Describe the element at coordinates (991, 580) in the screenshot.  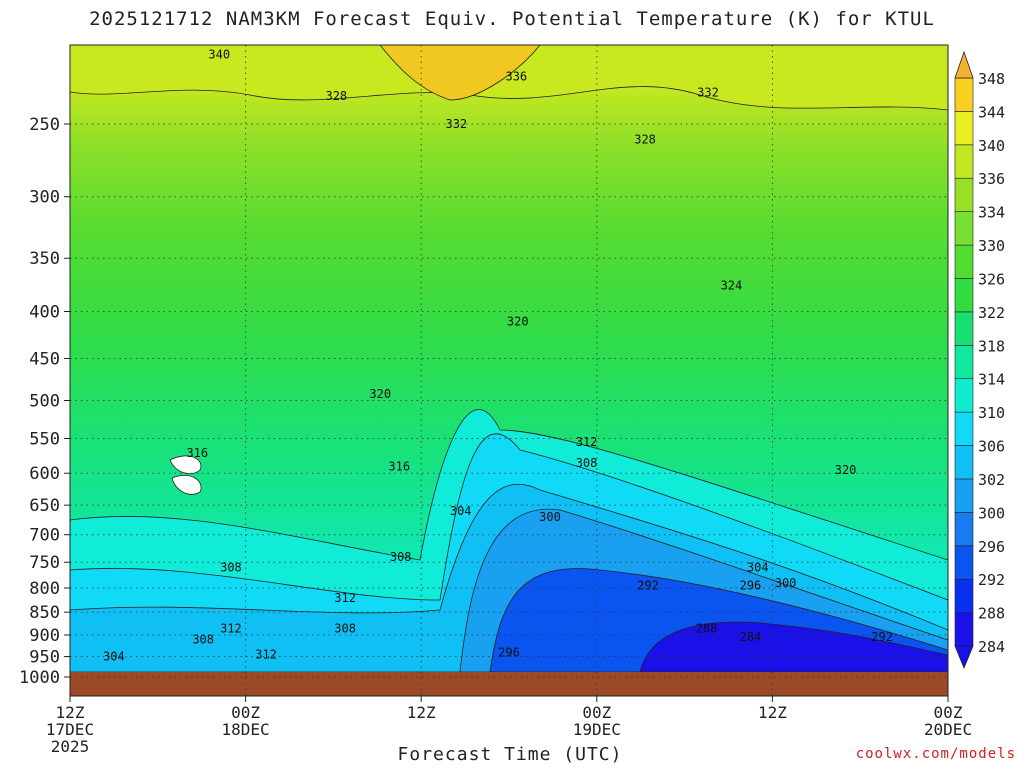
I see `colorbar-label: 292` at that location.